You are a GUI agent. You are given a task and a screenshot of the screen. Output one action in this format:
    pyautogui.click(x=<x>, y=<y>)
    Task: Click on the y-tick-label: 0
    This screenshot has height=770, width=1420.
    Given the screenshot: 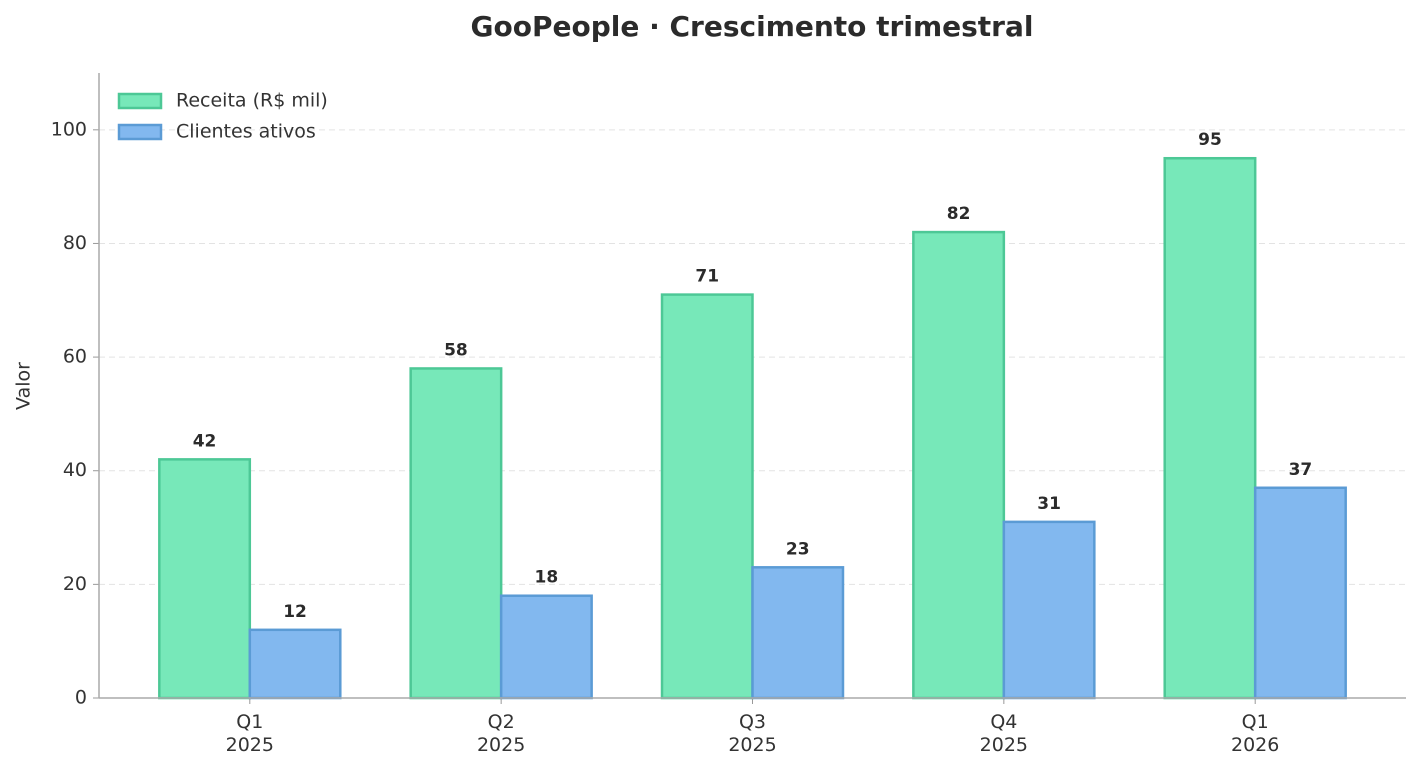 What is the action you would take?
    pyautogui.click(x=81, y=698)
    